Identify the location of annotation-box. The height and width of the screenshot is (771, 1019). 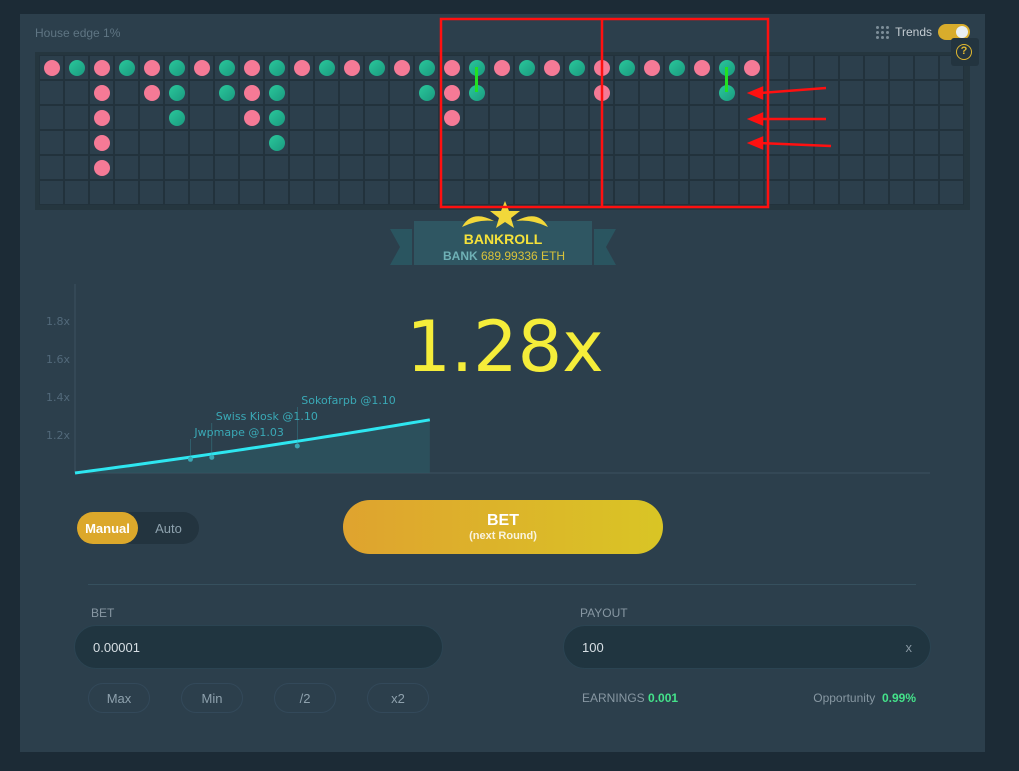
(604, 113).